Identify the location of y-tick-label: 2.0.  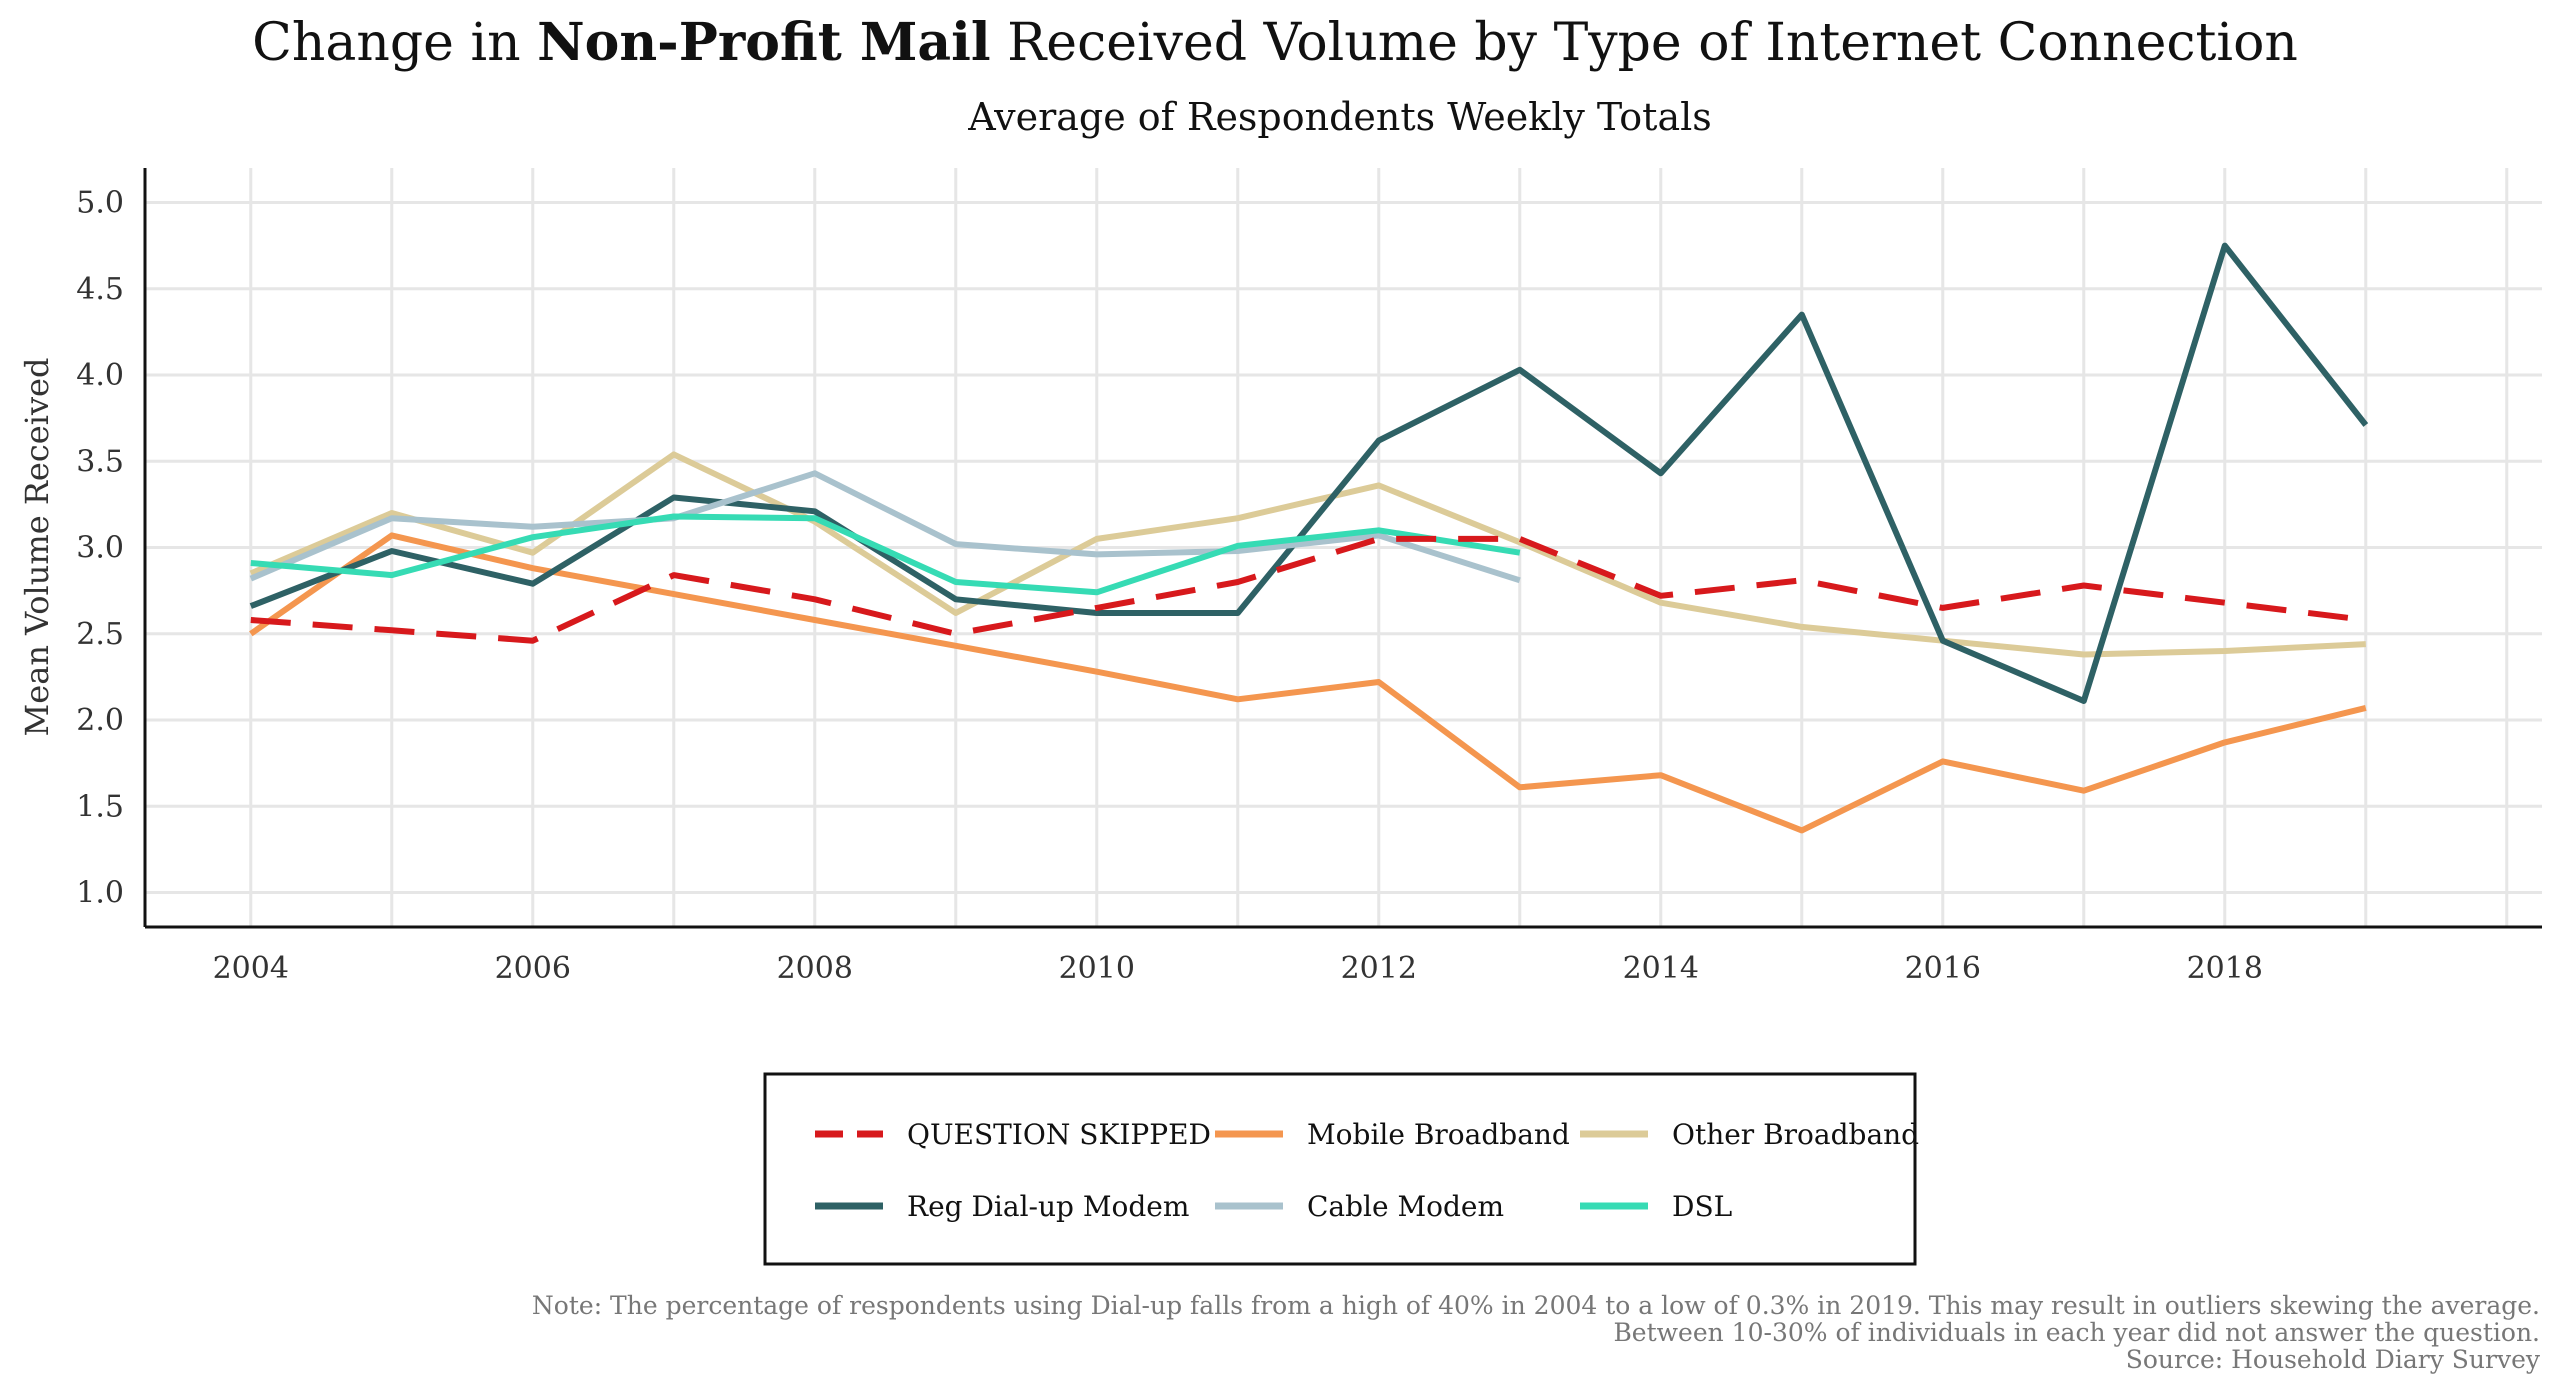
(100, 720).